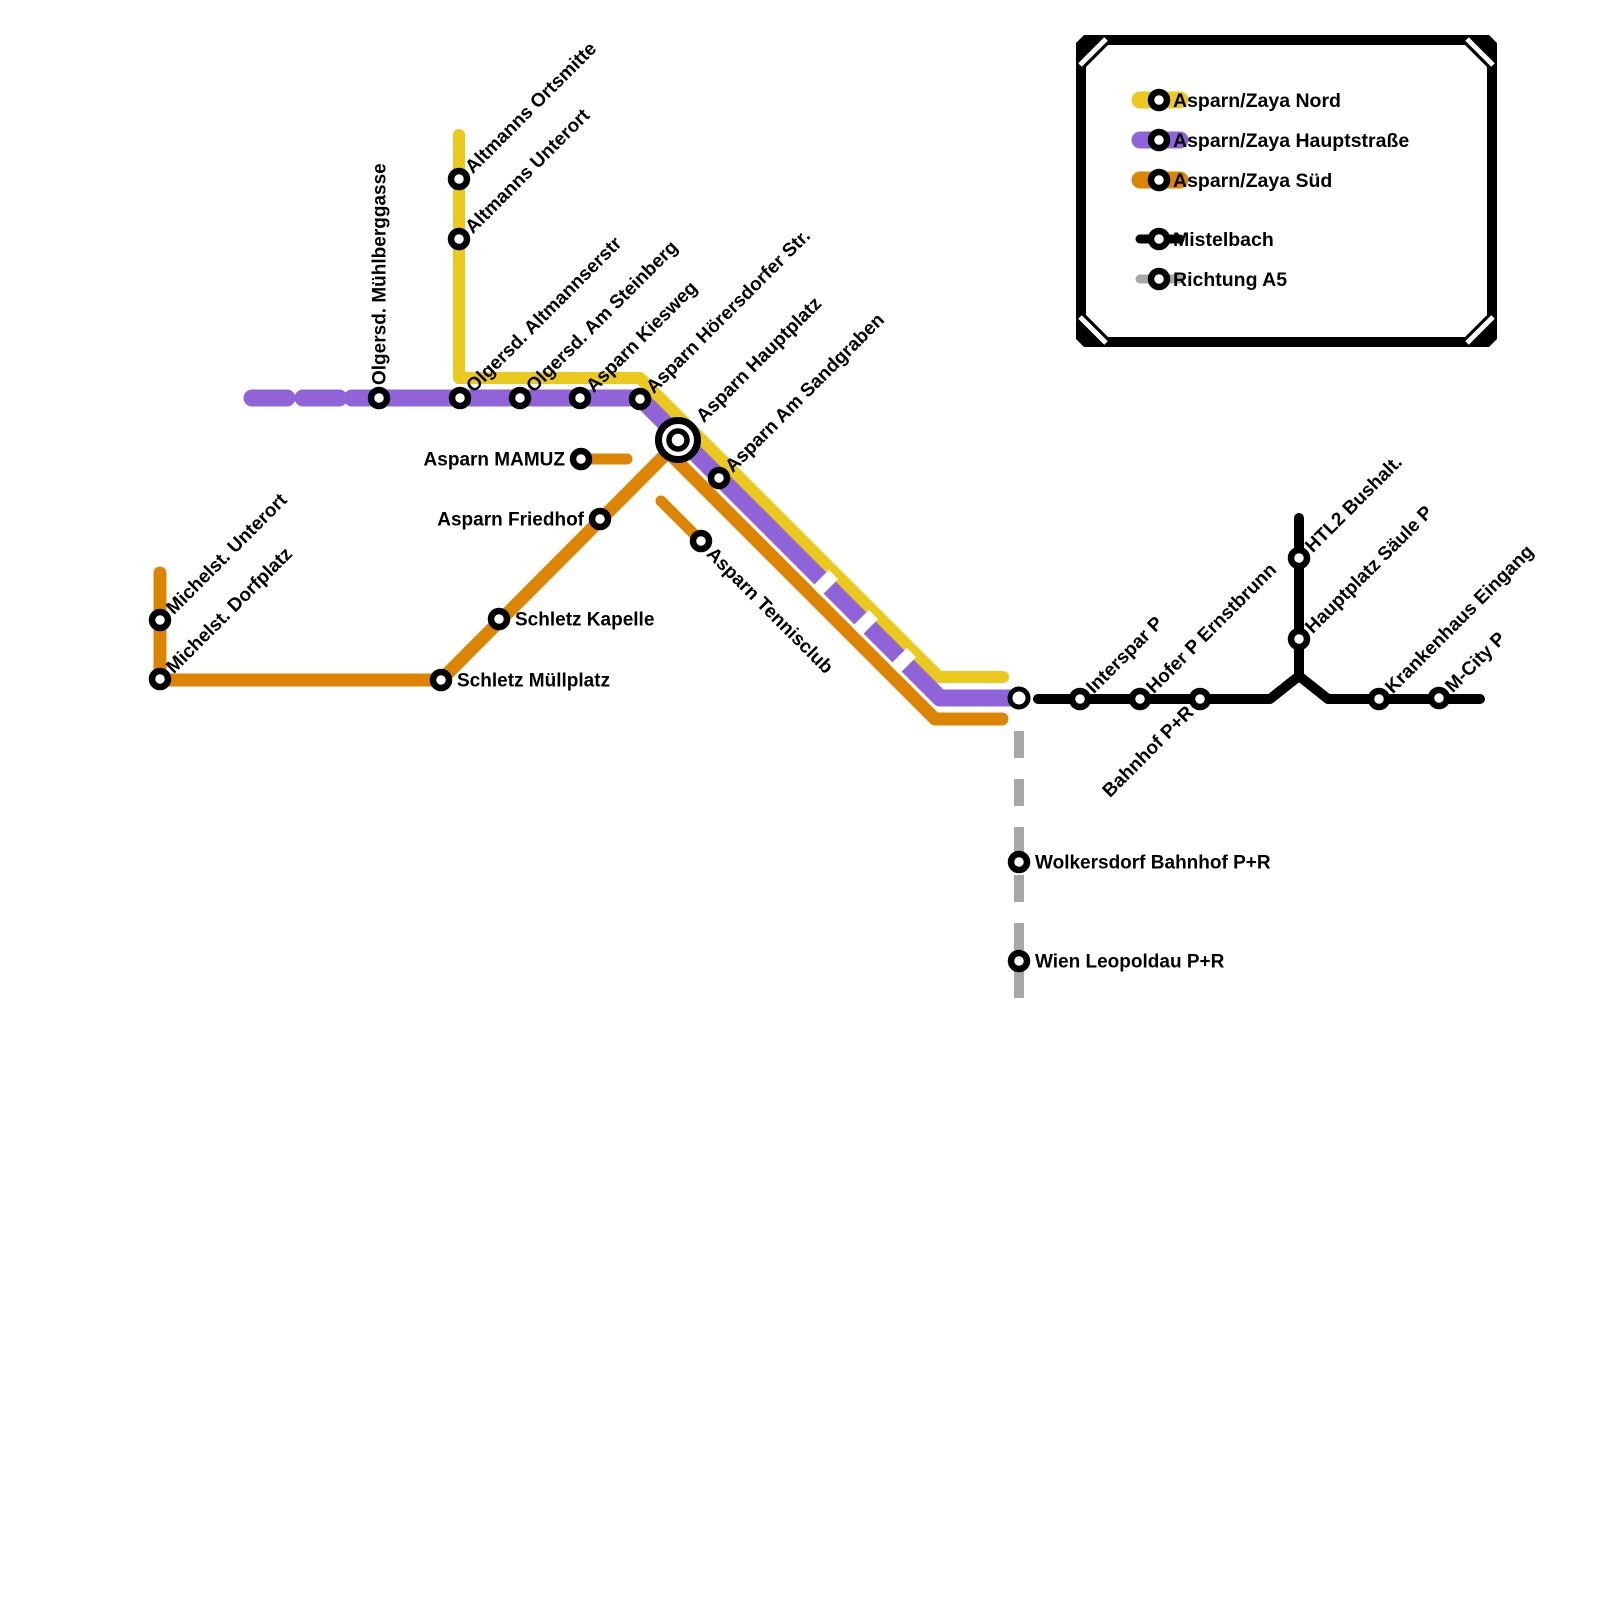  Describe the element at coordinates (1200, 699) in the screenshot. I see `station-bahnhof-p-r` at that location.